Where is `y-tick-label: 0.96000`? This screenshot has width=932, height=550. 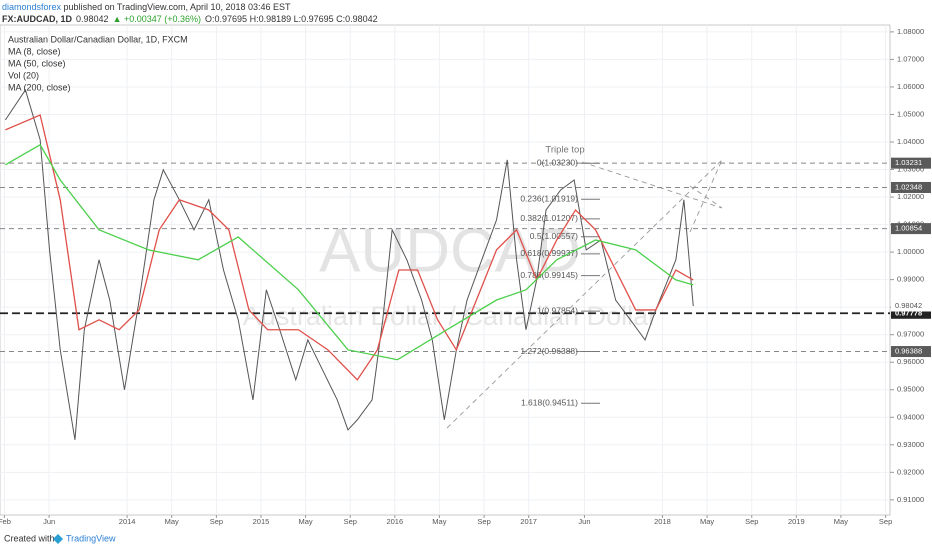
y-tick-label: 0.96000 is located at coordinates (910, 361).